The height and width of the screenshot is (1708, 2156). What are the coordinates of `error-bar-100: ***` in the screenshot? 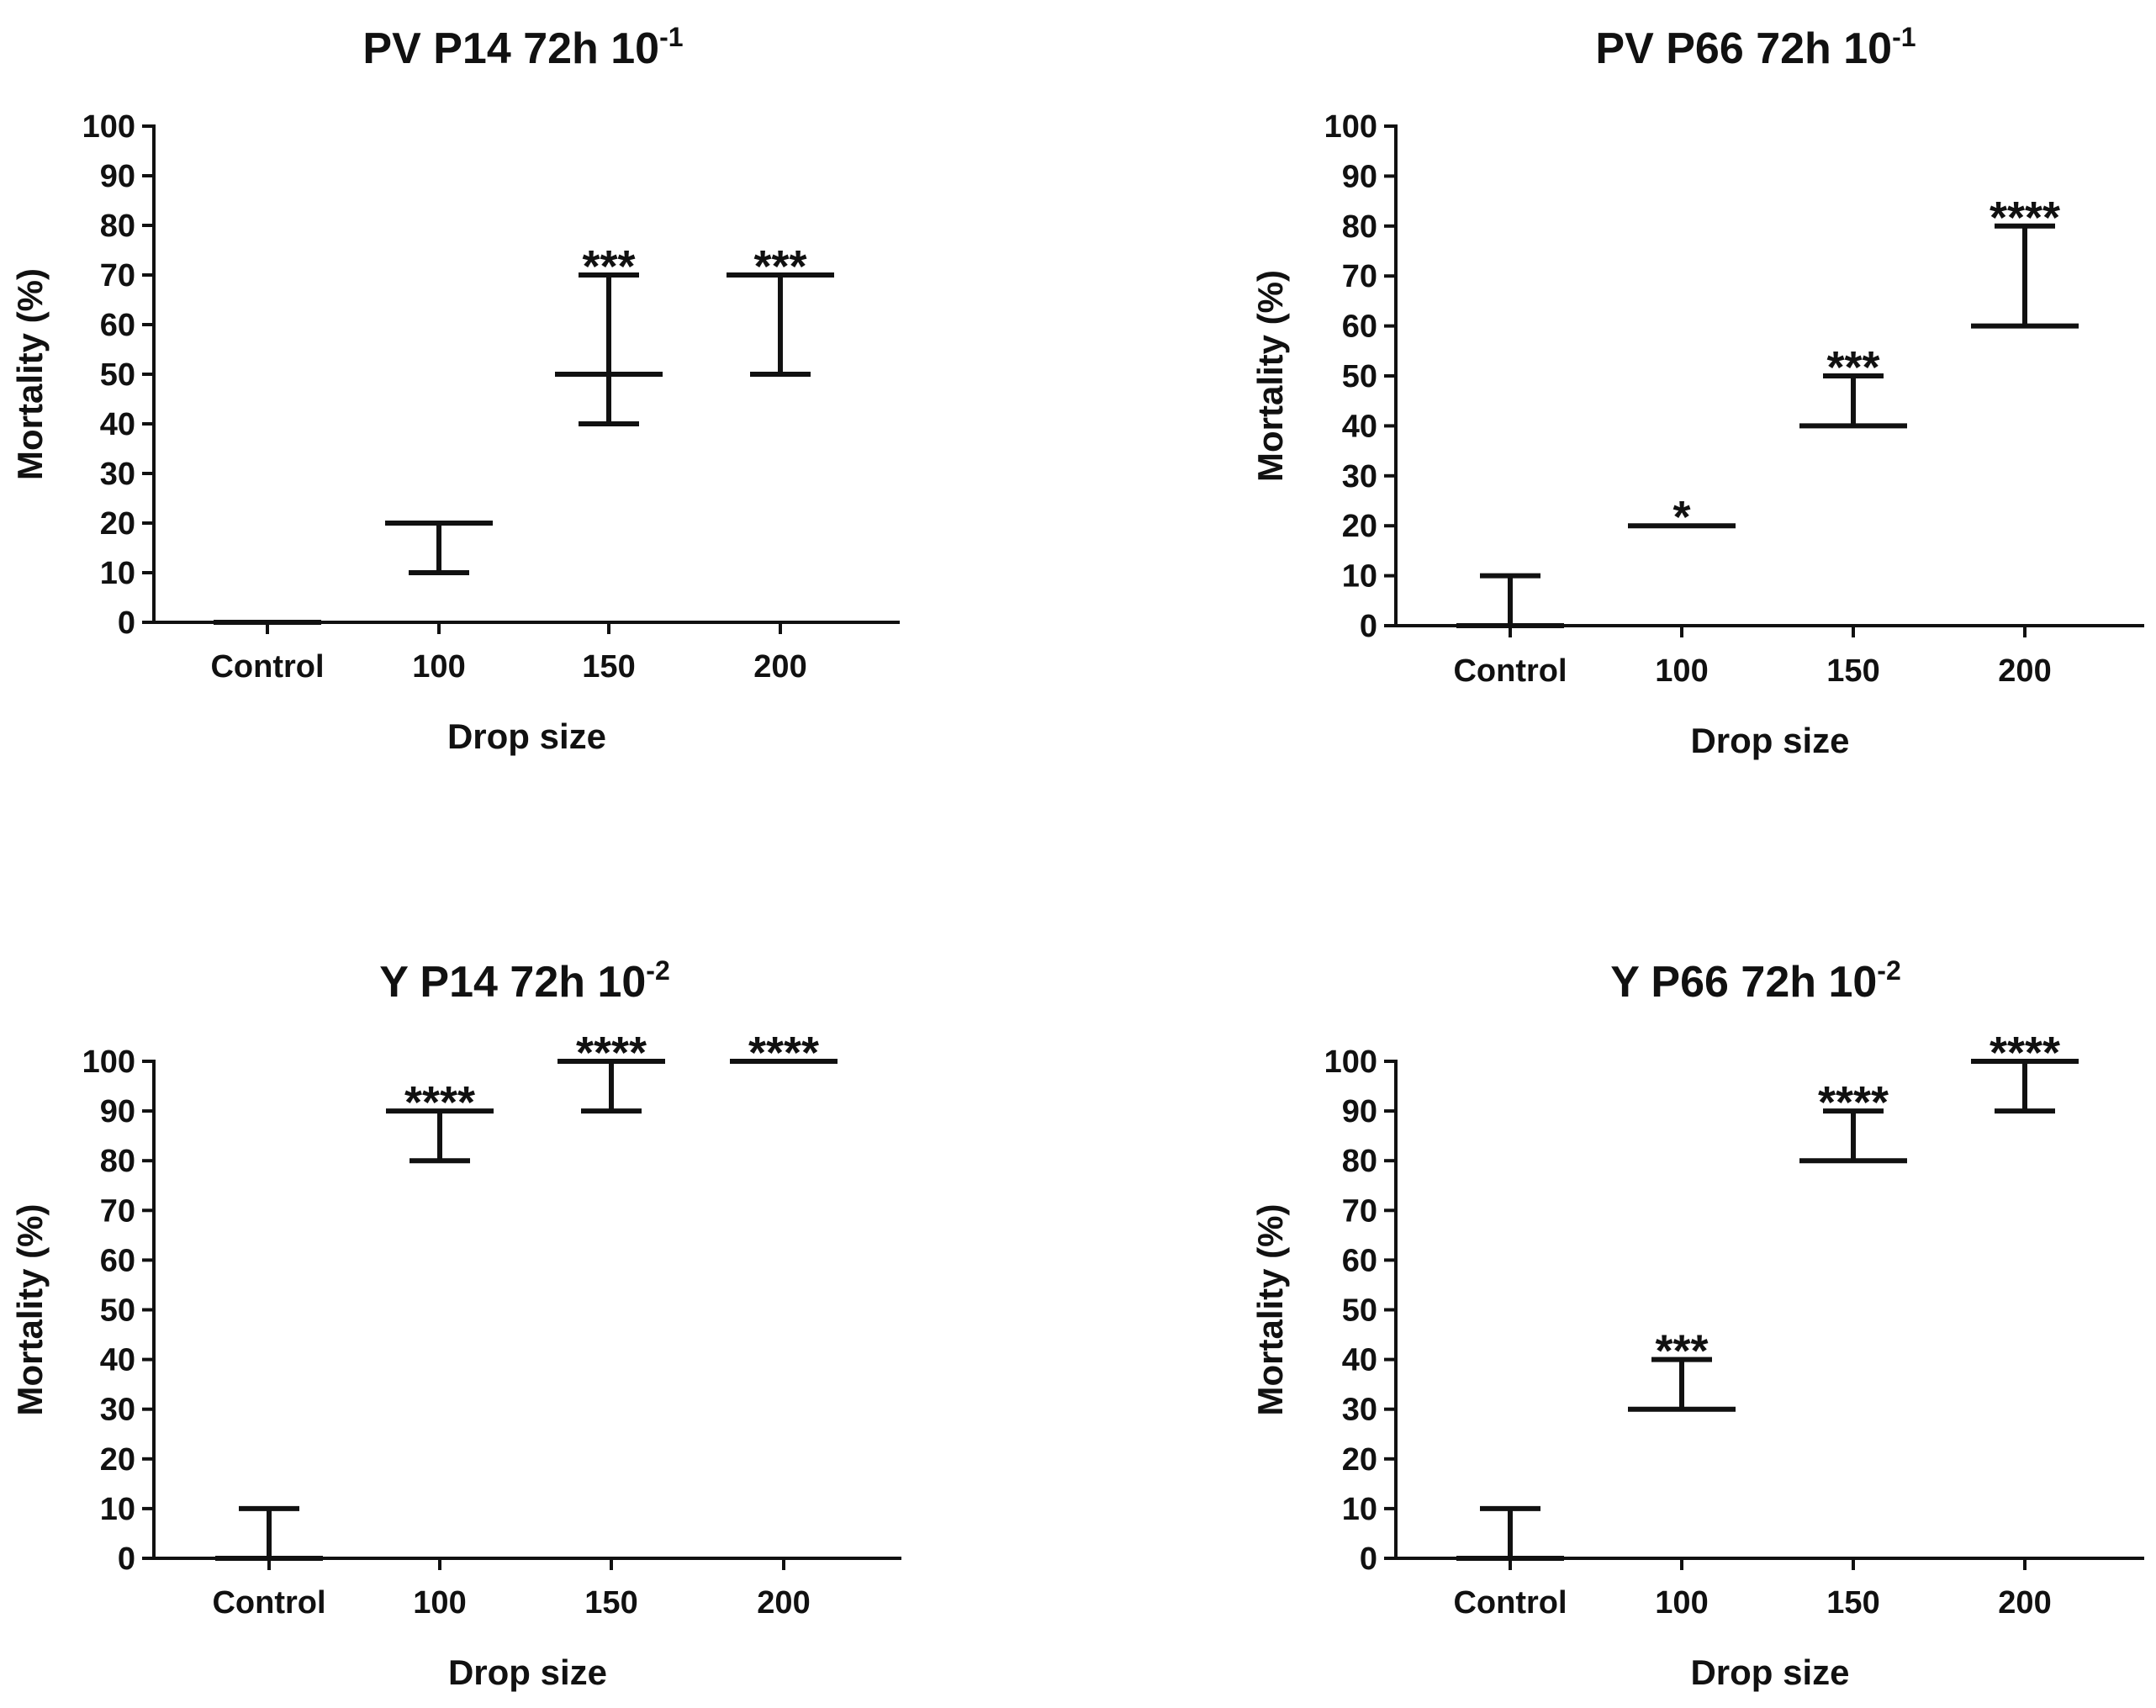 It's located at (1682, 1369).